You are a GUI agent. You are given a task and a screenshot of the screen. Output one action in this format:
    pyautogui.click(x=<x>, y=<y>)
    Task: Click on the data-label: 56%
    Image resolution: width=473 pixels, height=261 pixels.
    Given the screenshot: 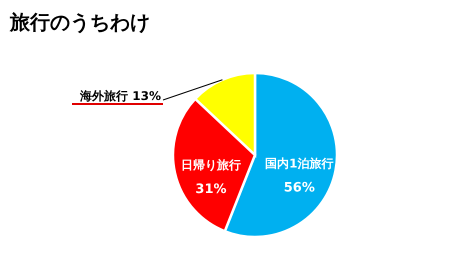 What is the action you would take?
    pyautogui.click(x=299, y=188)
    